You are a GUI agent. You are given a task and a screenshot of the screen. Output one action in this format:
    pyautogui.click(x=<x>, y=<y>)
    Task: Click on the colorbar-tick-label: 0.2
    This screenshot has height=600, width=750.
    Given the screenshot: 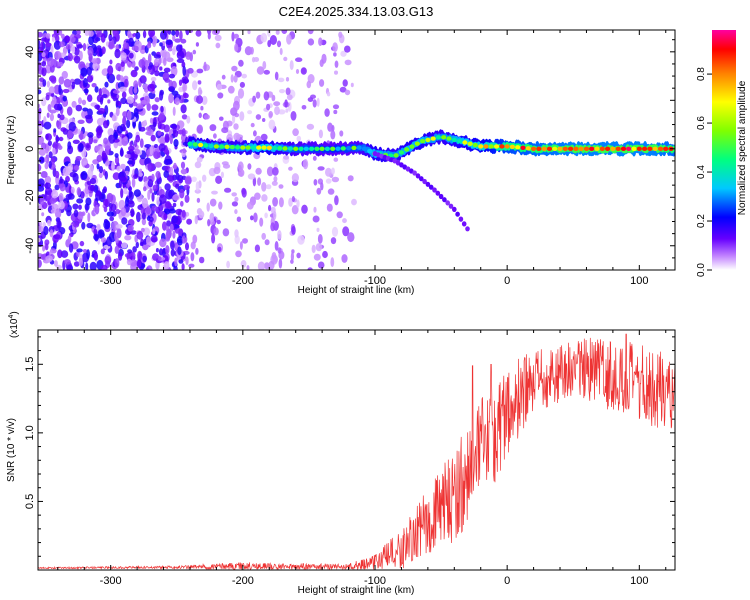 What is the action you would take?
    pyautogui.click(x=701, y=221)
    